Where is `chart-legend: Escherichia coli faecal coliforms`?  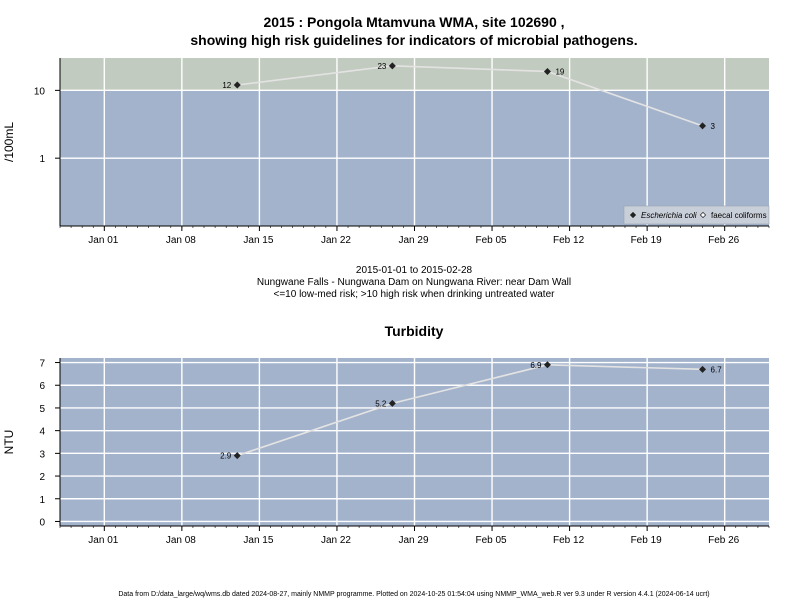
chart-legend: Escherichia coli faecal coliforms is located at coordinates (696, 215).